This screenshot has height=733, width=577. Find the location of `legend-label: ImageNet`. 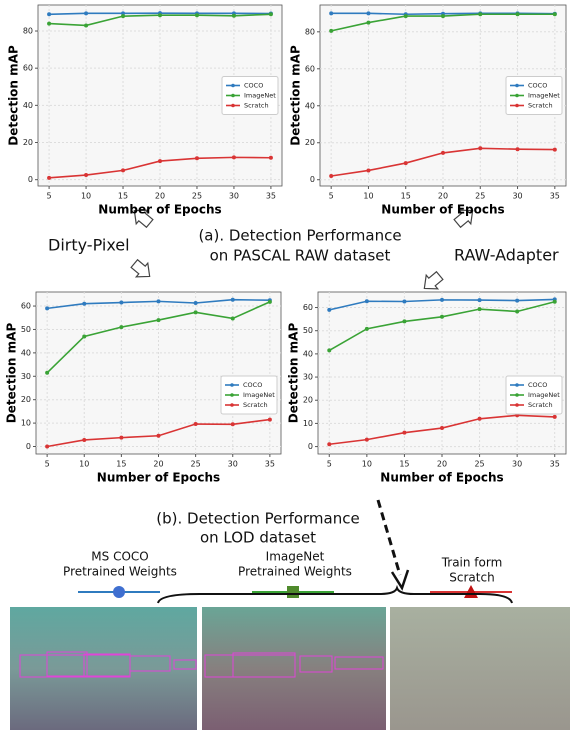

legend-label: ImageNet is located at coordinates (544, 395).